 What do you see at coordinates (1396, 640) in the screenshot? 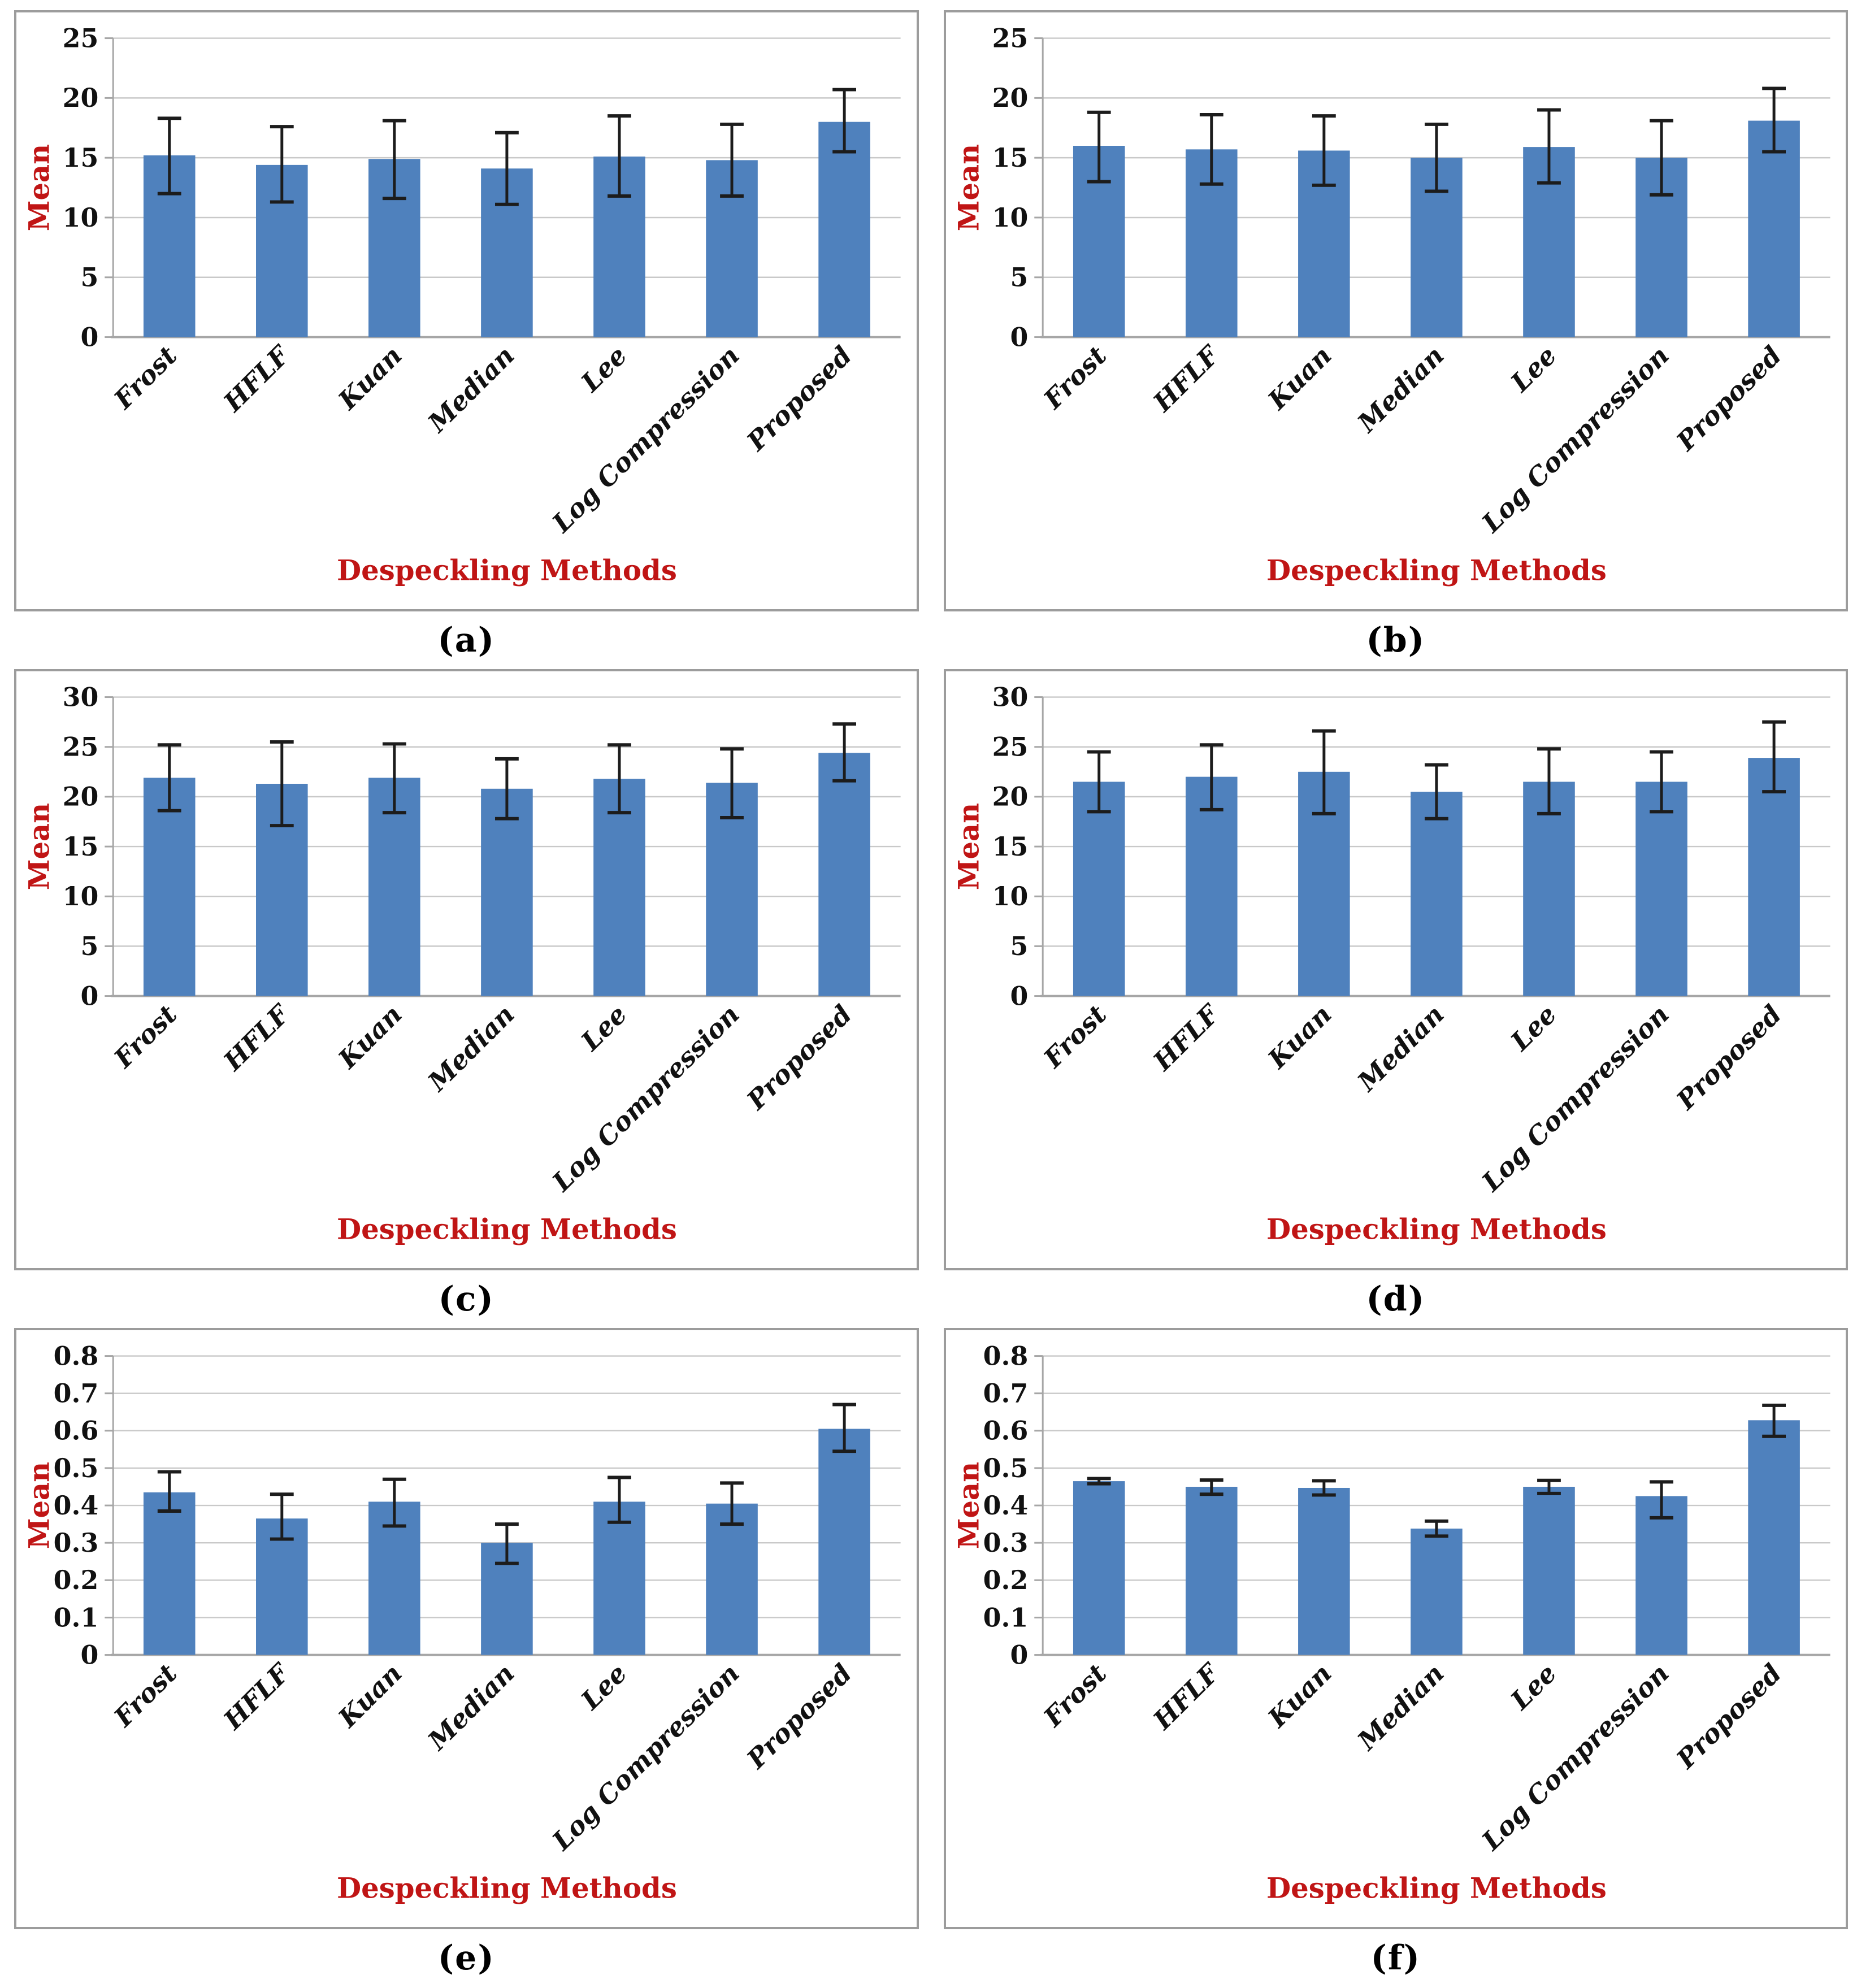
I see `figure-caption-b: (b)` at bounding box center [1396, 640].